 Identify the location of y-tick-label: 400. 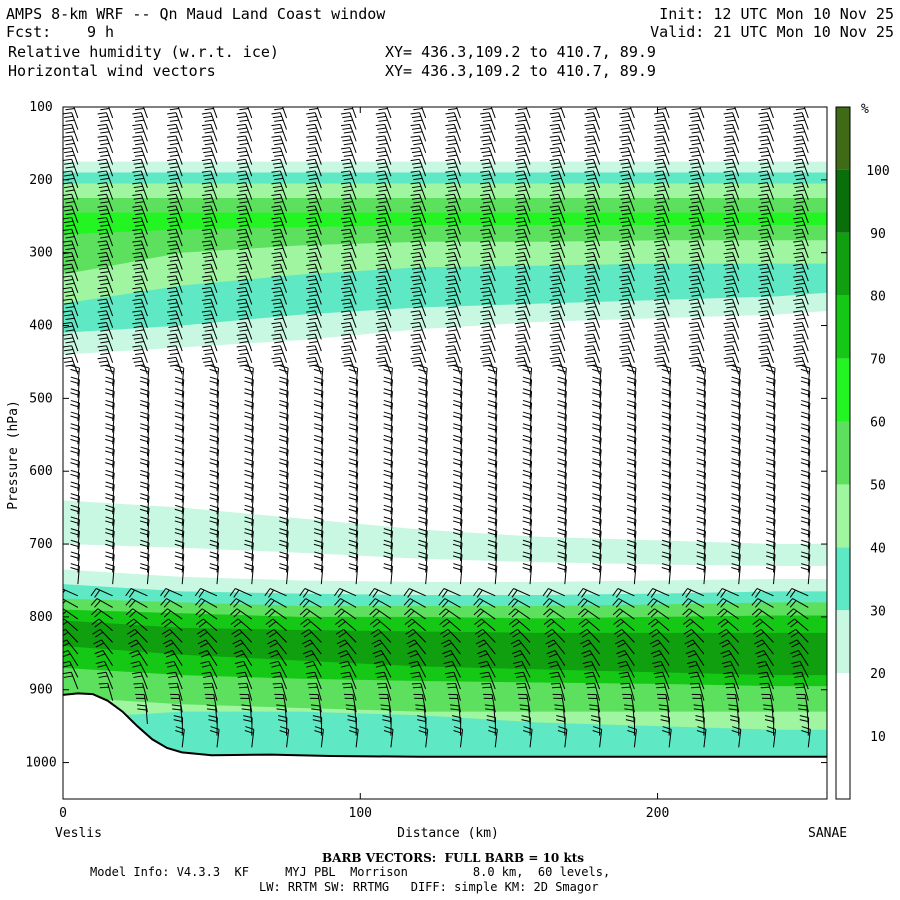
(40, 326).